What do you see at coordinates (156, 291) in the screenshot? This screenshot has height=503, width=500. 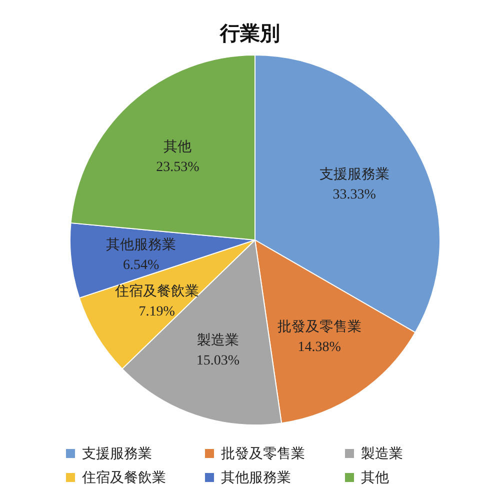 I see `slice-label: 住宿及餐飲業` at bounding box center [156, 291].